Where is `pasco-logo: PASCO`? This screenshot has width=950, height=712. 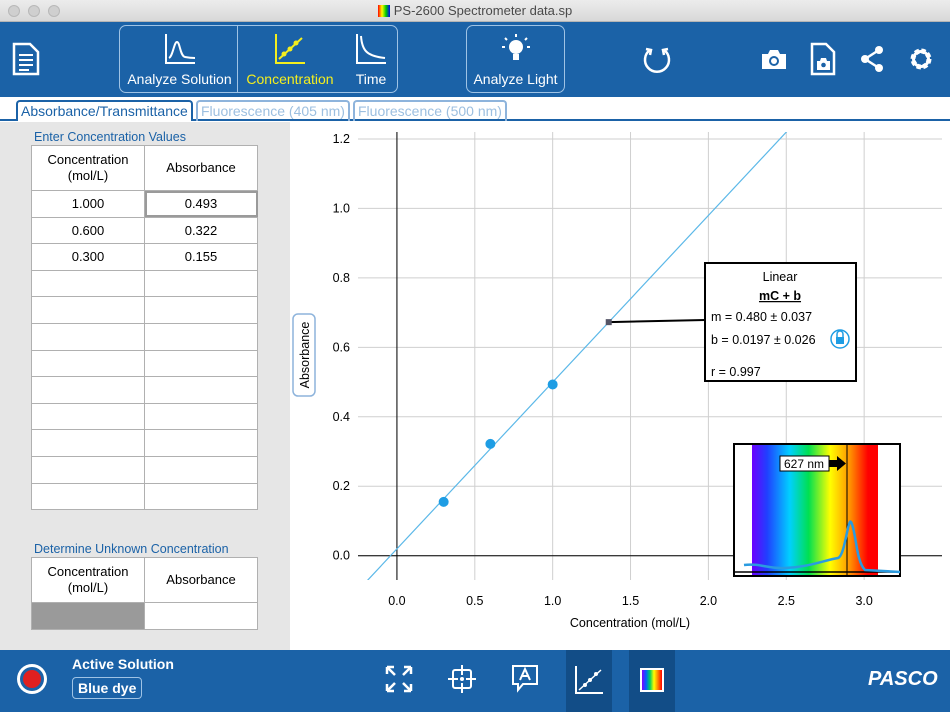 pasco-logo: PASCO is located at coordinates (903, 679).